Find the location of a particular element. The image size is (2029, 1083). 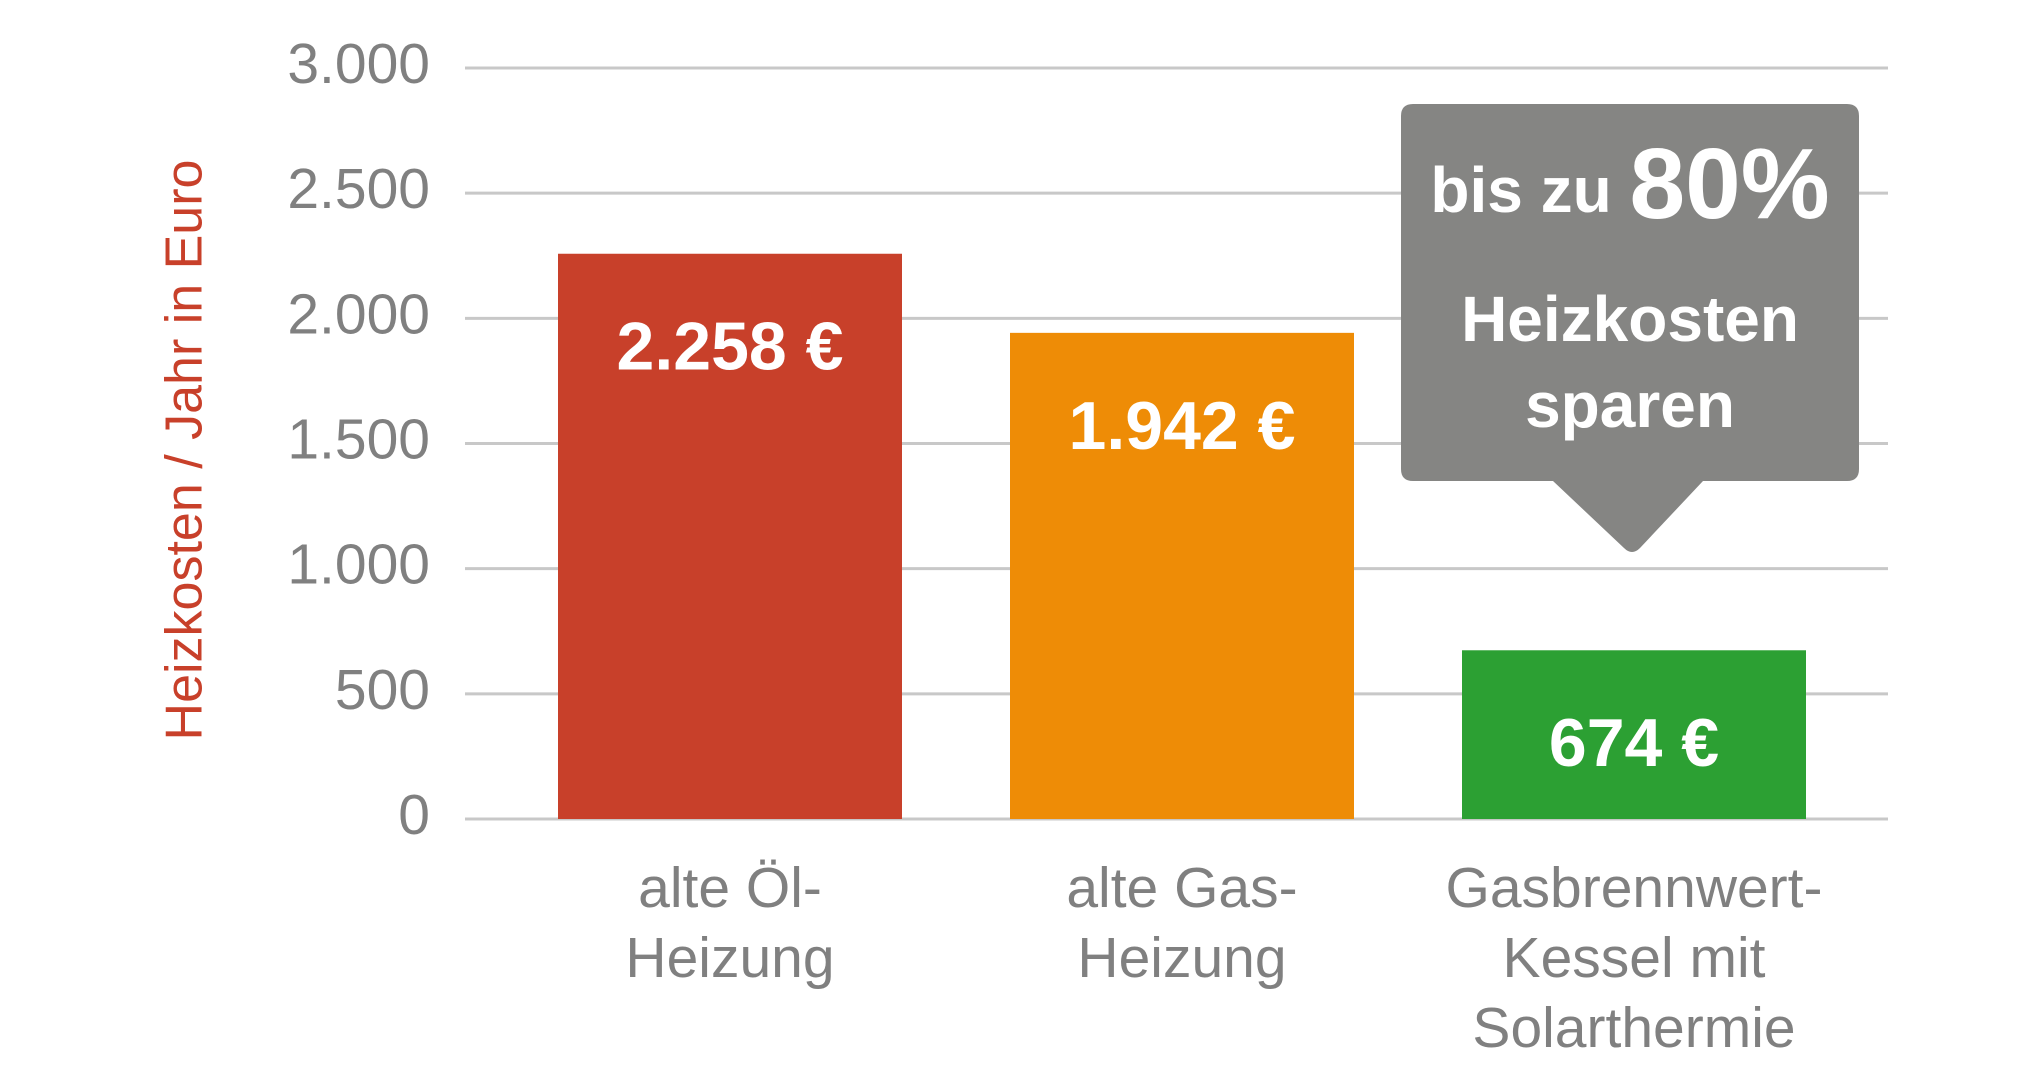

value-label: 2.258 € is located at coordinates (730, 347).